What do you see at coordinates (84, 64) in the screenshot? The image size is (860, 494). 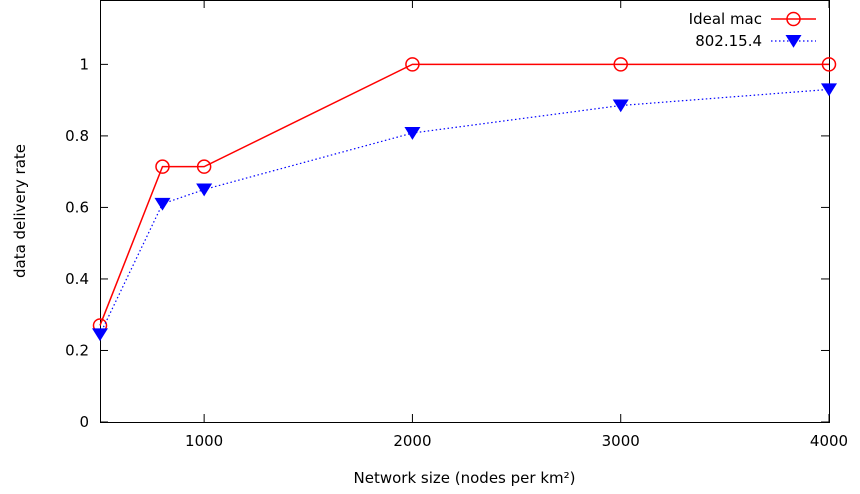 I see `y-tick-label: 1` at bounding box center [84, 64].